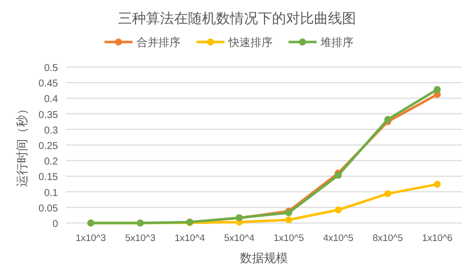  What do you see at coordinates (337, 42) in the screenshot?
I see `legend-label: 堆排序` at bounding box center [337, 42].